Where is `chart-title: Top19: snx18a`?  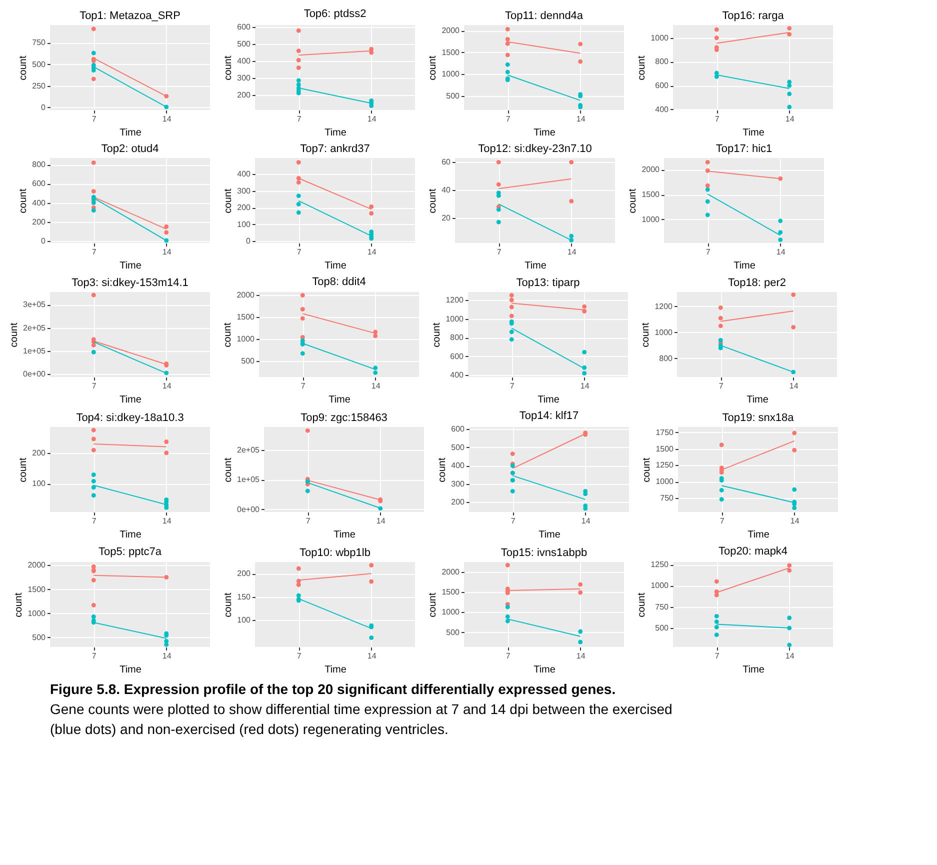 chart-title: Top19: snx18a is located at coordinates (758, 418).